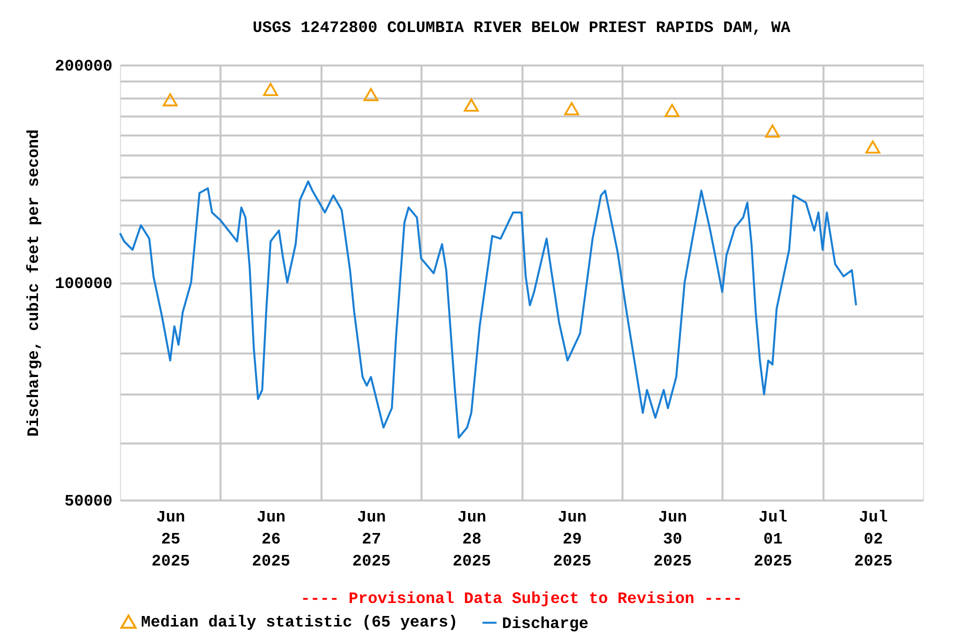 The height and width of the screenshot is (640, 960). What do you see at coordinates (83, 67) in the screenshot?
I see `y-tick-label: 200000` at bounding box center [83, 67].